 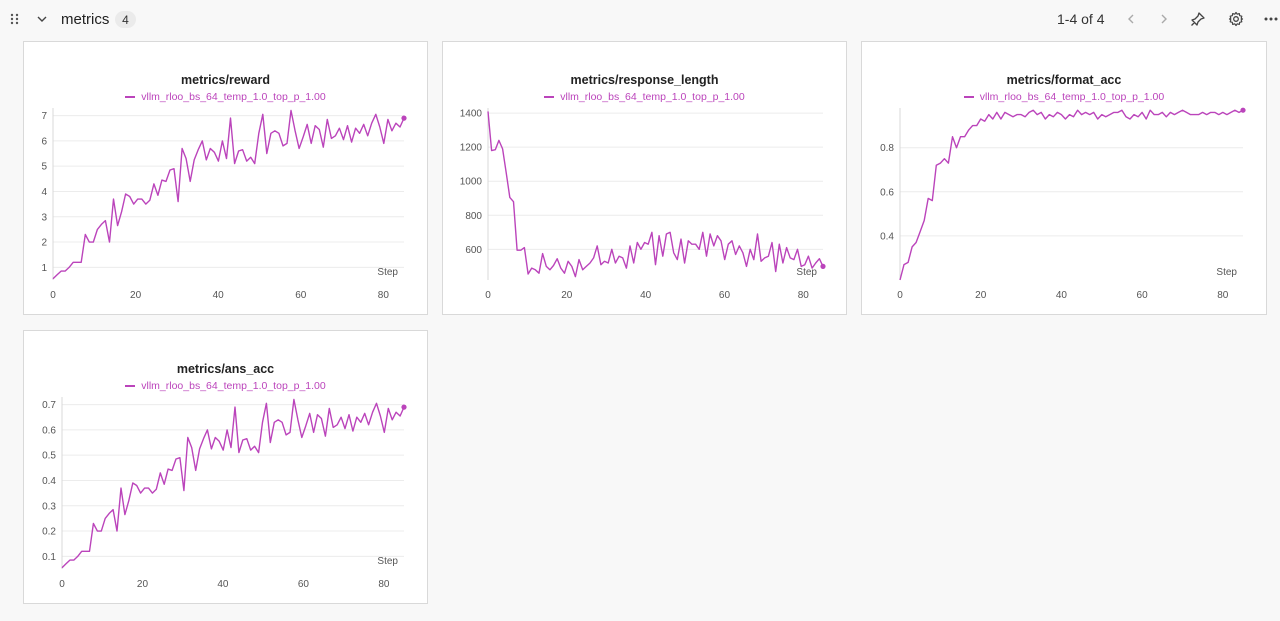 I want to click on y-tick-label: 1400, so click(x=471, y=114).